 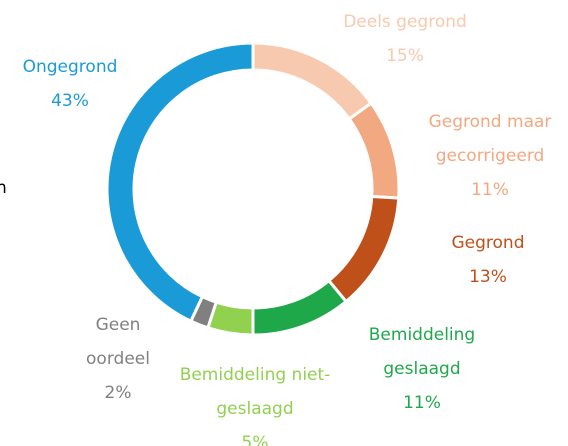 I want to click on value-label: 5%, so click(x=255, y=439).